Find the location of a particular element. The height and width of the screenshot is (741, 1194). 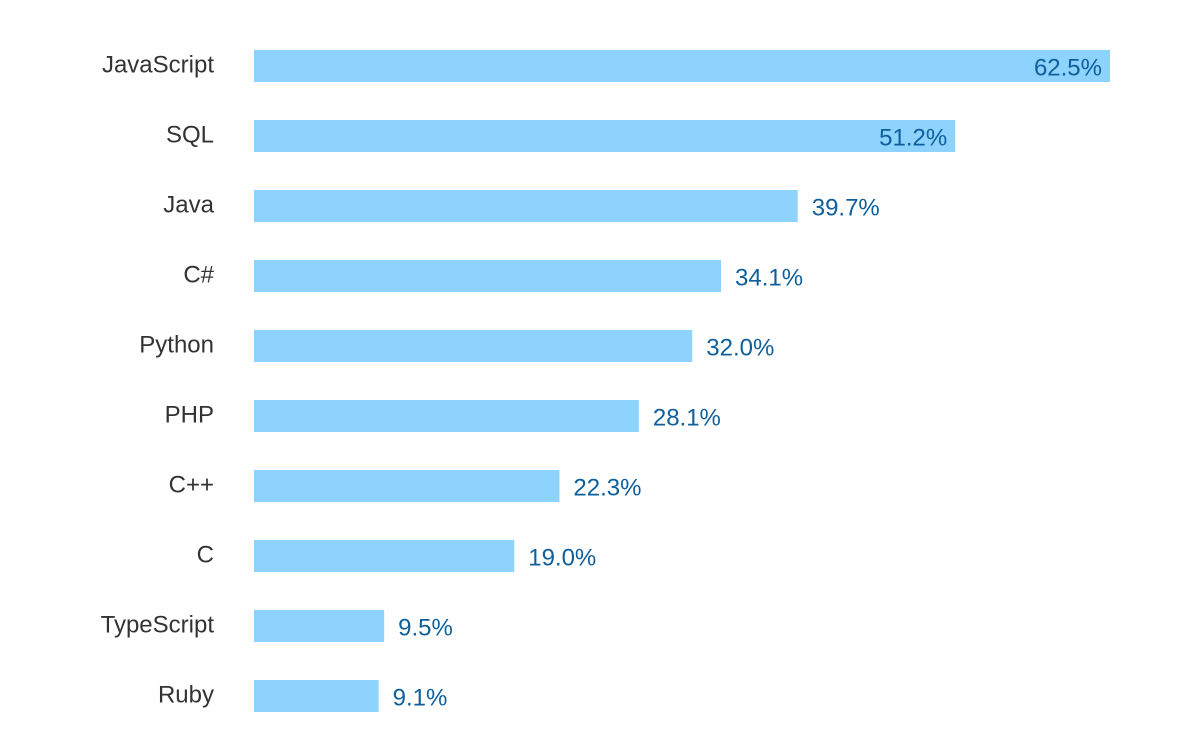

category-label: JavaScript is located at coordinates (158, 64).